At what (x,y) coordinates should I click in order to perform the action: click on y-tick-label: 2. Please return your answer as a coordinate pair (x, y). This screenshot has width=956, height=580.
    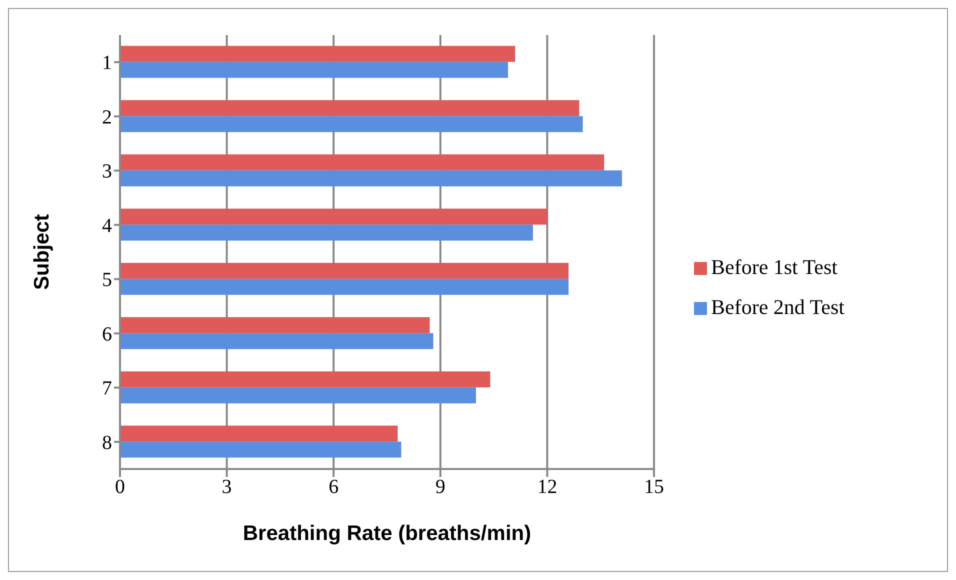
    Looking at the image, I should click on (107, 117).